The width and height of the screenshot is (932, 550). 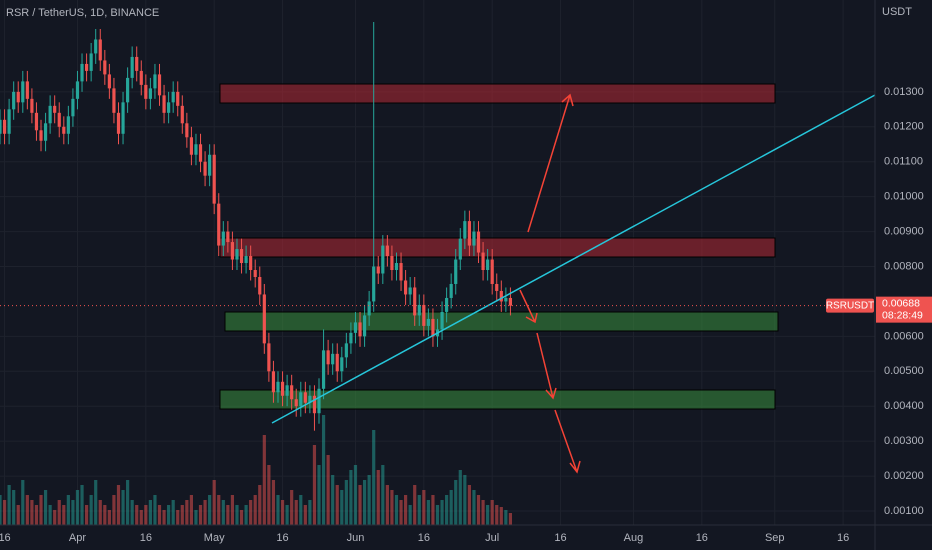 I want to click on x-tick-label: Jul, so click(x=492, y=538).